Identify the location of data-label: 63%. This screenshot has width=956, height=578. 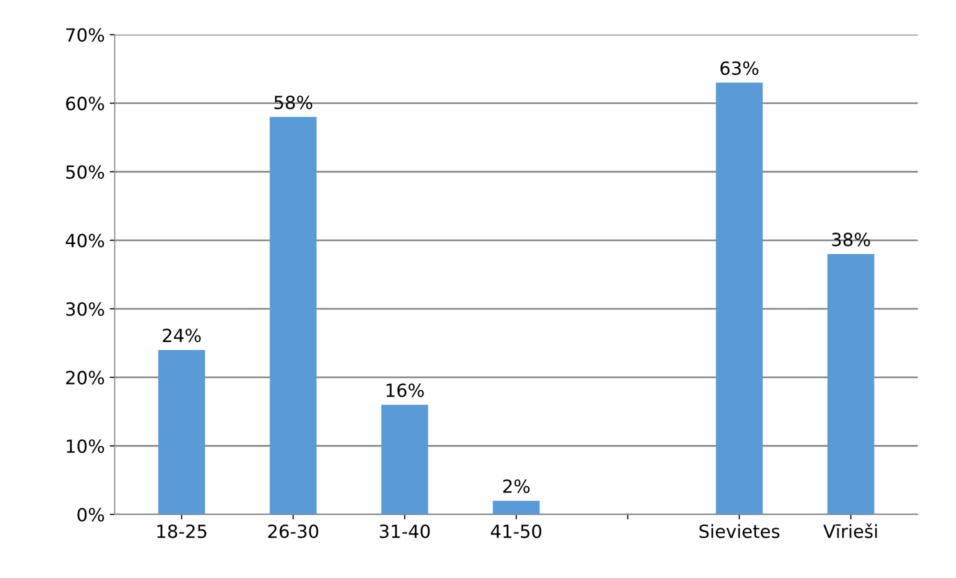
(739, 68).